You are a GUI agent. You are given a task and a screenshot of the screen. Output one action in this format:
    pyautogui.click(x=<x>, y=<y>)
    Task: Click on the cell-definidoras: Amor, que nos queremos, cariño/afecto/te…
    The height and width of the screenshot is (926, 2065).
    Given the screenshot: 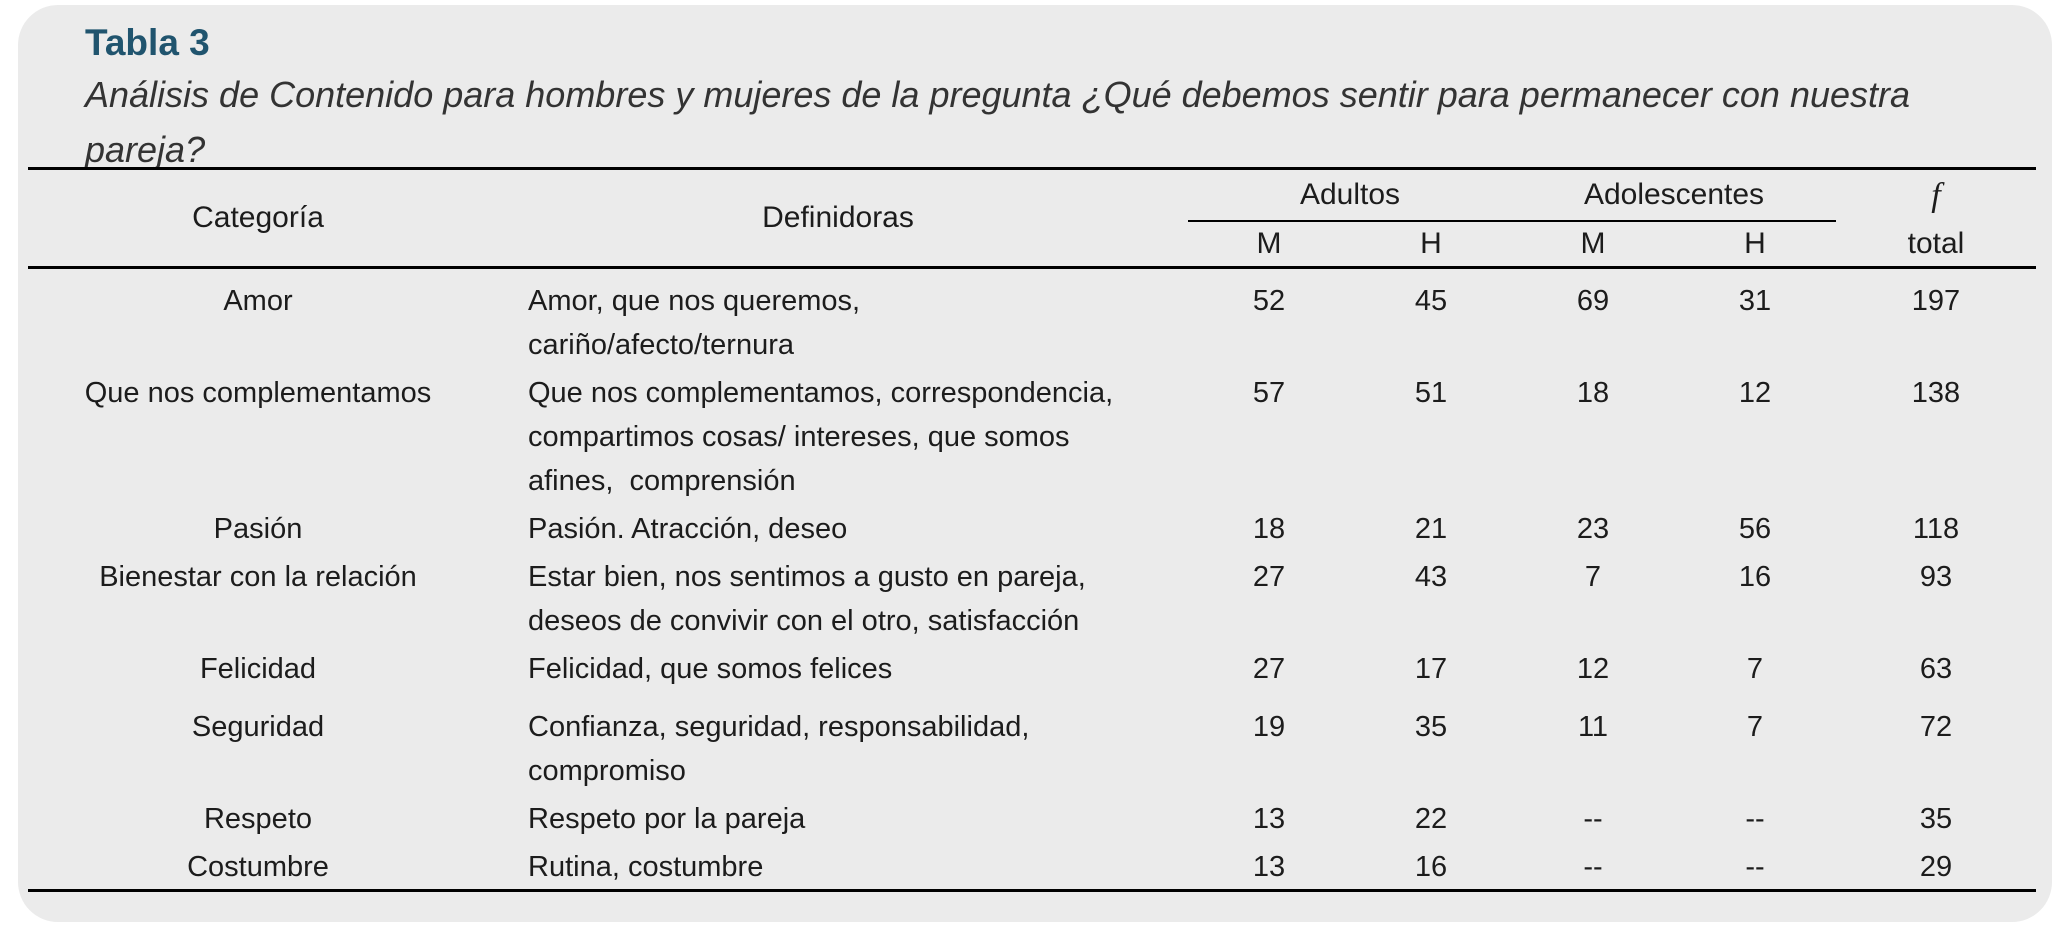 What is the action you would take?
    pyautogui.click(x=838, y=323)
    